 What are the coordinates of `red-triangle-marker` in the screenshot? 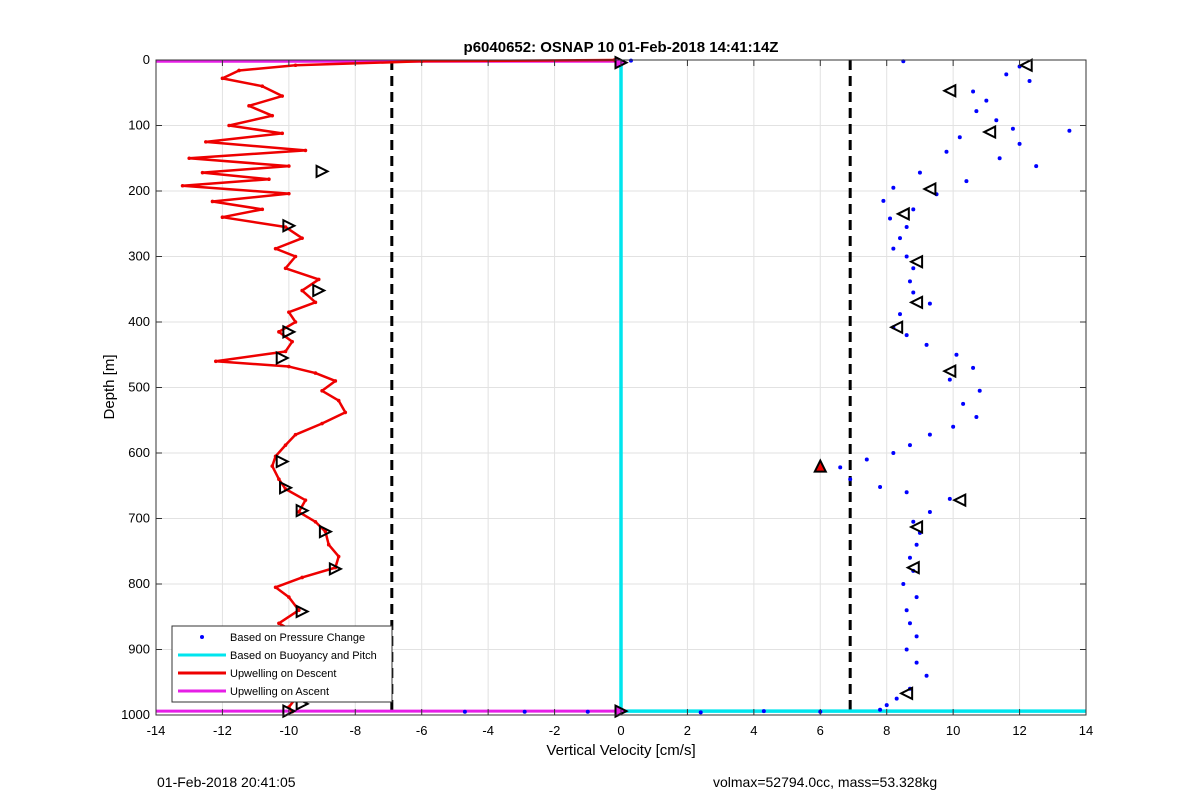 It's located at (820, 465).